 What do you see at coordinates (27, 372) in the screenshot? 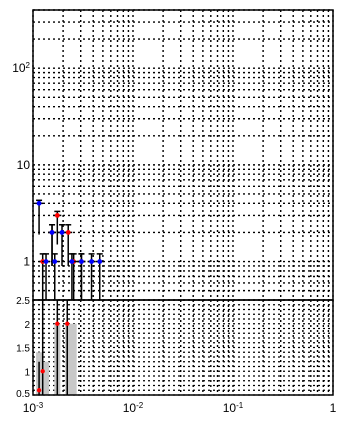
I see `ratio-y-tick-label: 1` at bounding box center [27, 372].